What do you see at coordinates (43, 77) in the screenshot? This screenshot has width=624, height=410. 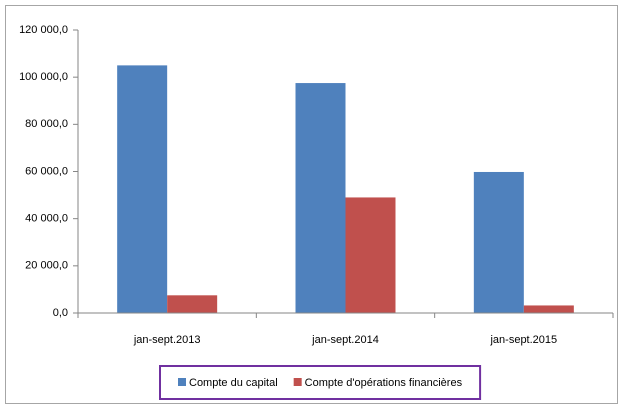 I see `y-tick-label: 100 000,0` at bounding box center [43, 77].